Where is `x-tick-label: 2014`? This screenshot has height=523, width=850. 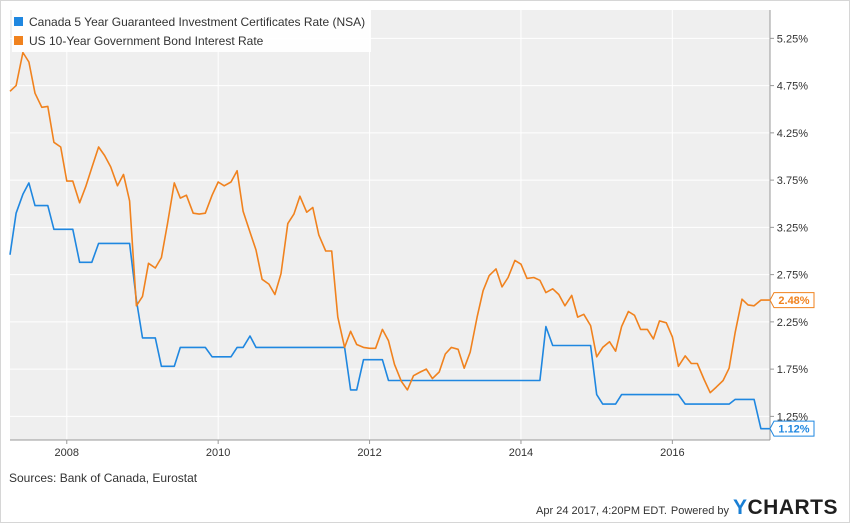 x-tick-label: 2014 is located at coordinates (521, 453).